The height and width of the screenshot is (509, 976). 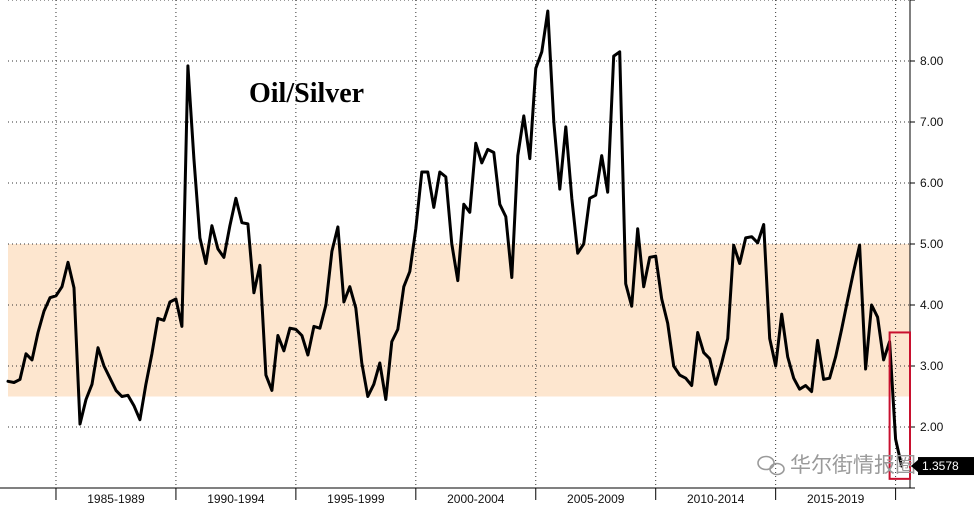 I want to click on y-tick-label: 5.00, so click(x=932, y=244).